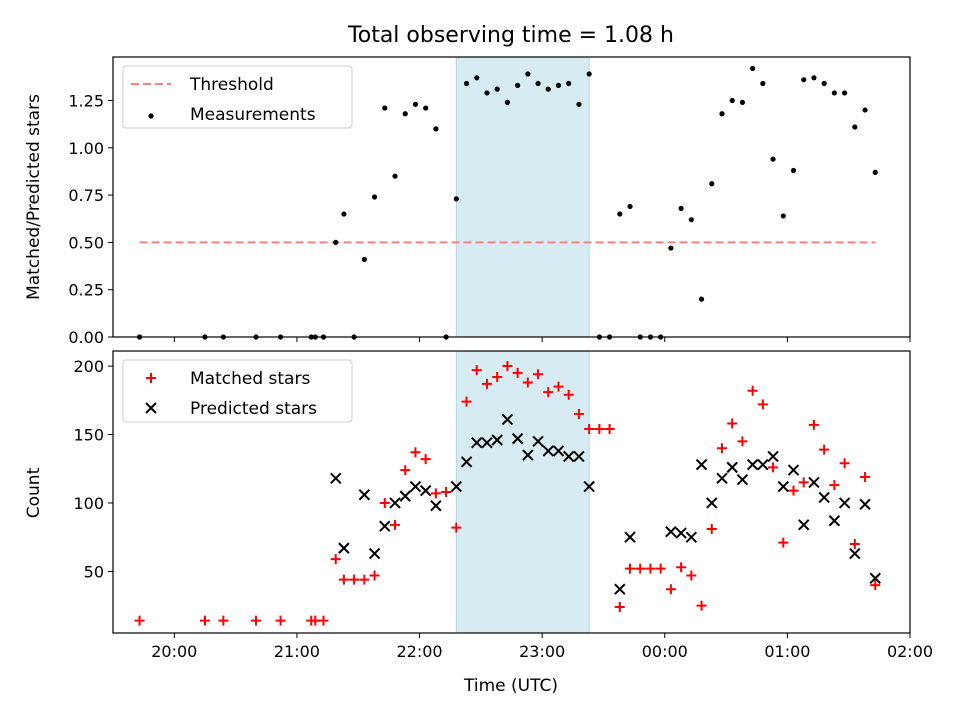 This screenshot has height=720, width=960. Describe the element at coordinates (86, 101) in the screenshot. I see `y-tick-label: 1.25` at that location.